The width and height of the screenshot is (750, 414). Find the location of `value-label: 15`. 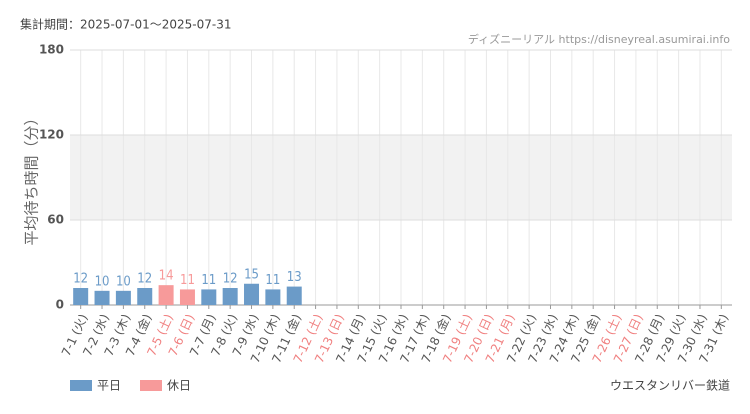

value-label: 15 is located at coordinates (251, 274).